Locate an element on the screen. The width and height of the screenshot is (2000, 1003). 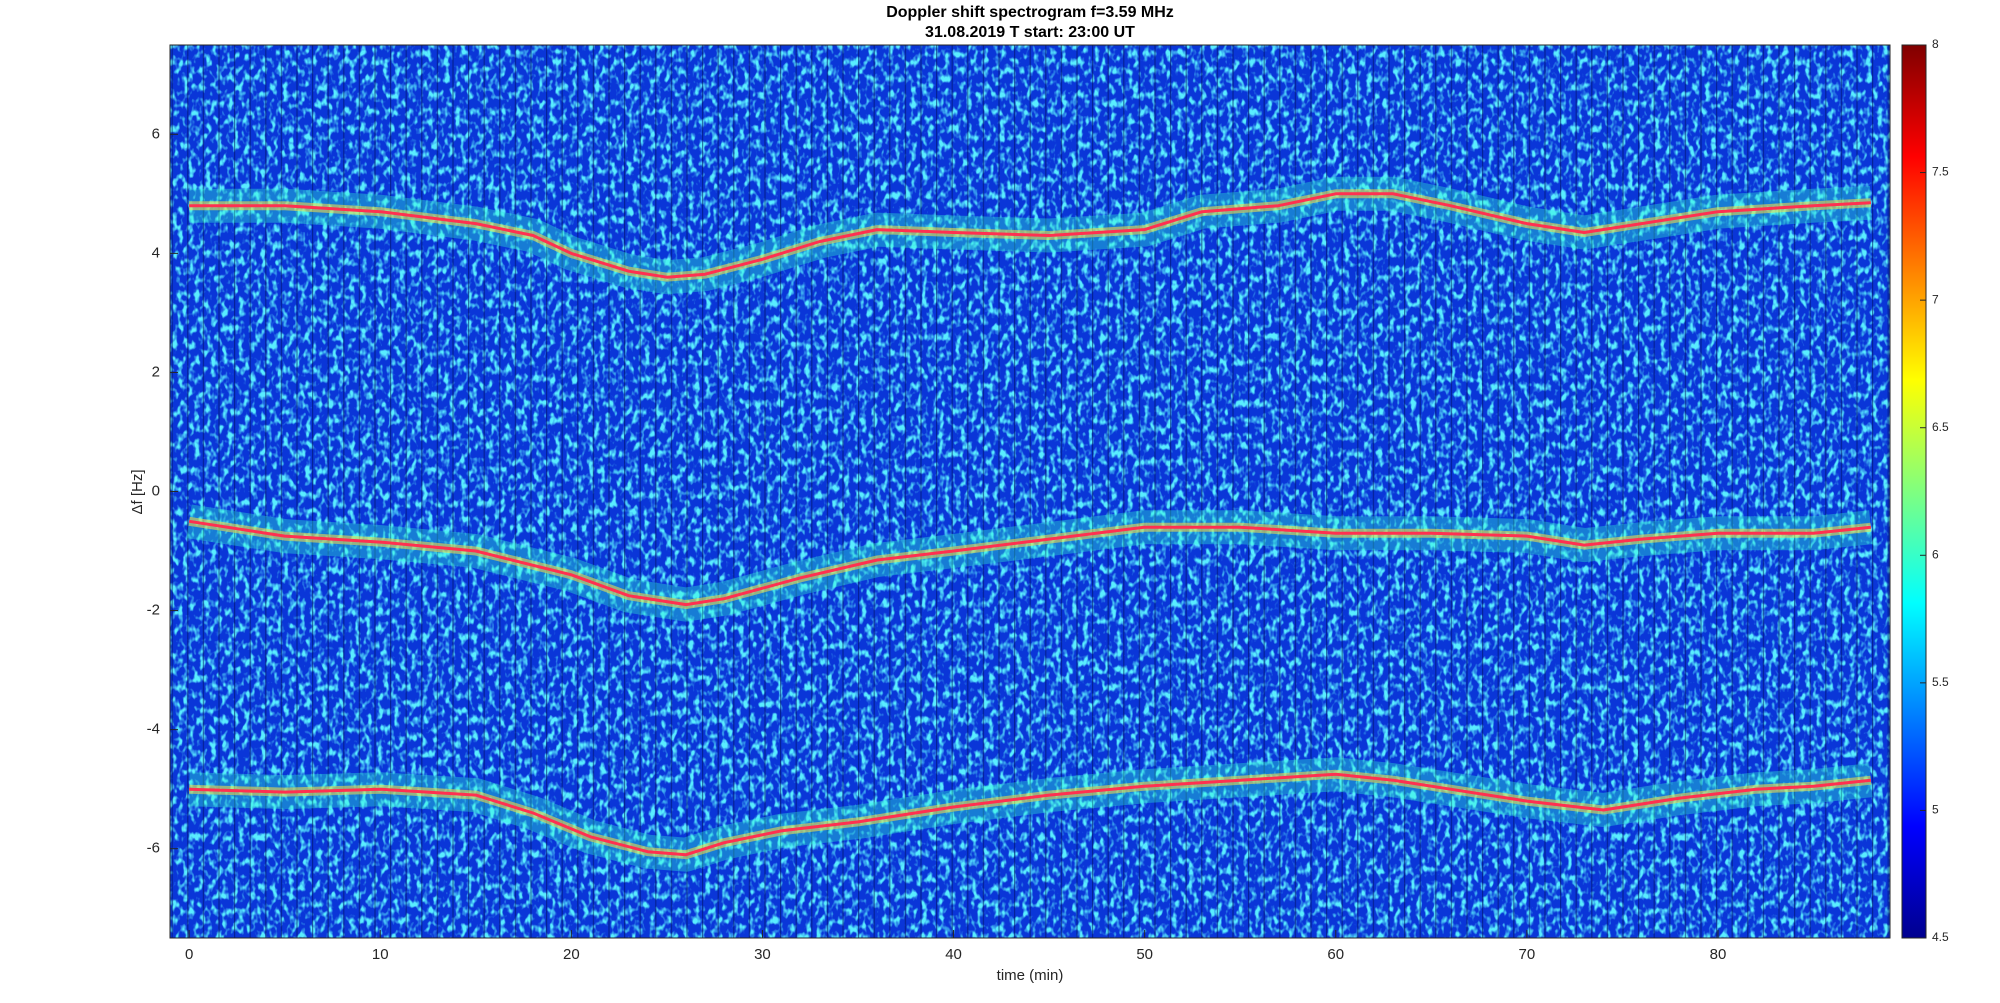
x-axis-label: time (min) is located at coordinates (1030, 975).